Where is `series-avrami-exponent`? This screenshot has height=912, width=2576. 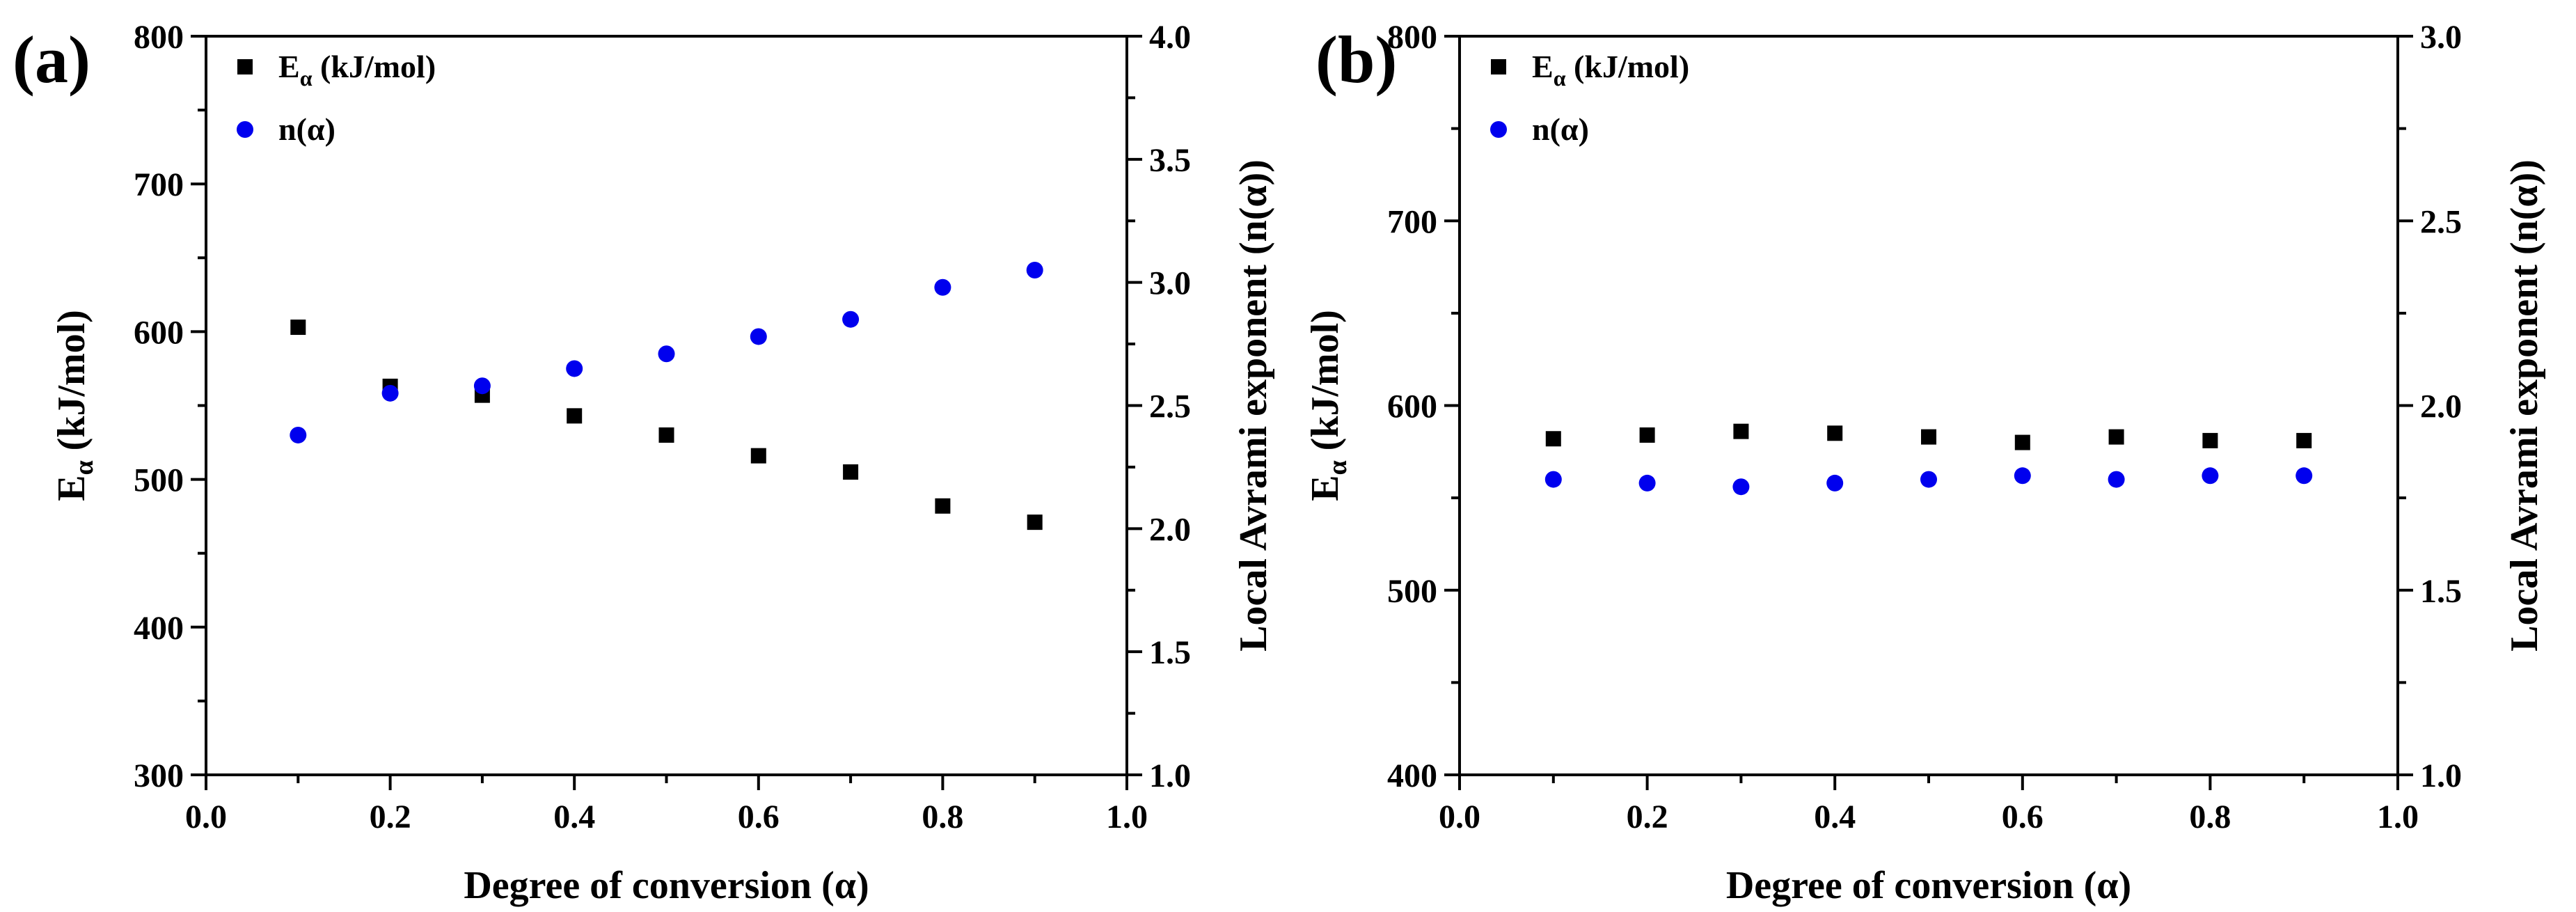 series-avrami-exponent is located at coordinates (1928, 481).